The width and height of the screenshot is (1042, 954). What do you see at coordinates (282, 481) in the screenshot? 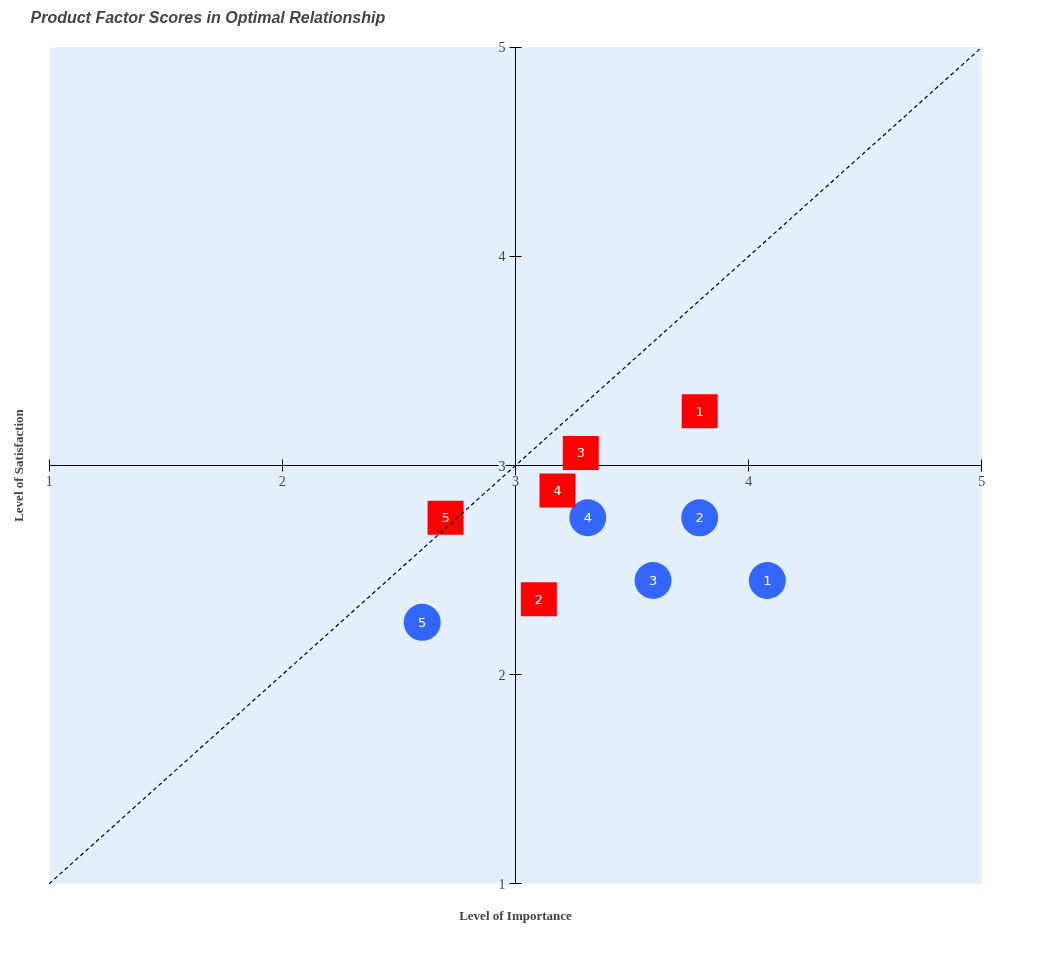
I see `x-tick-label: 2` at bounding box center [282, 481].